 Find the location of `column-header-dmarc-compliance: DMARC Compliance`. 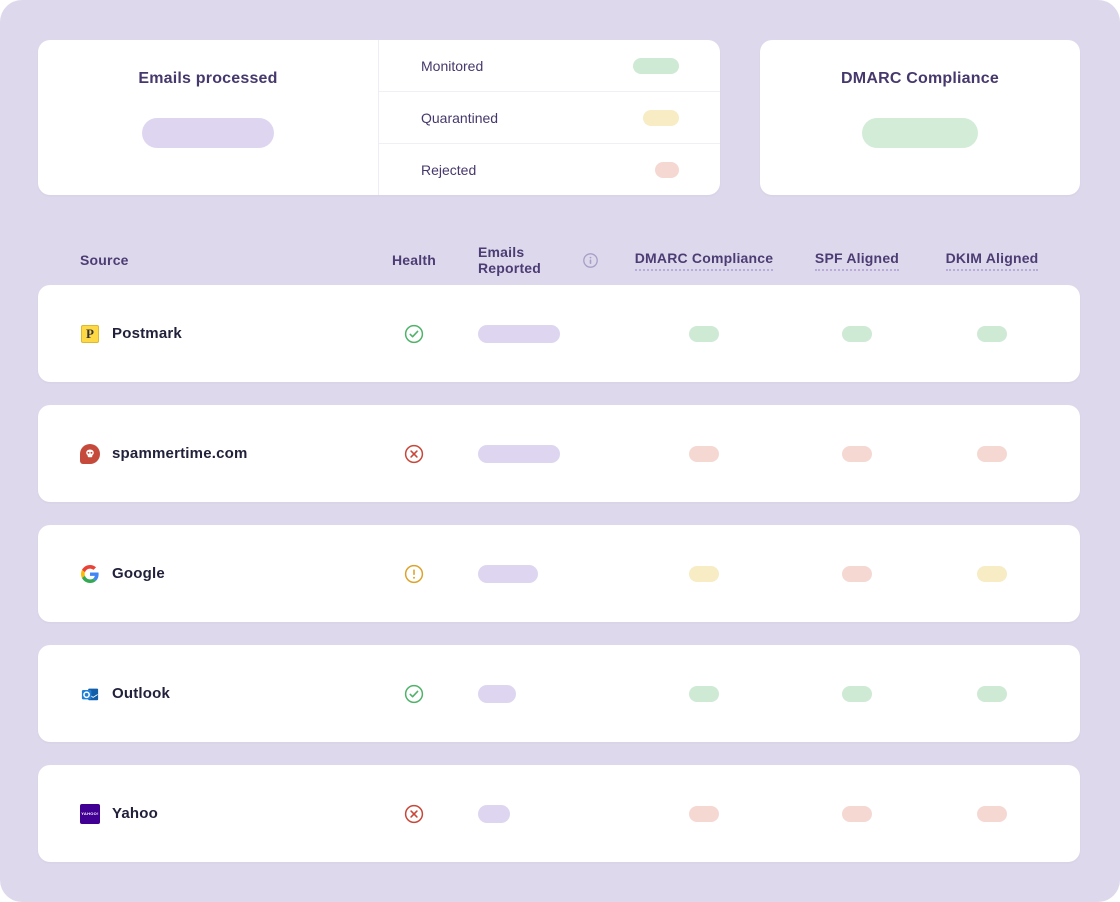

column-header-dmarc-compliance: DMARC Compliance is located at coordinates (704, 260).